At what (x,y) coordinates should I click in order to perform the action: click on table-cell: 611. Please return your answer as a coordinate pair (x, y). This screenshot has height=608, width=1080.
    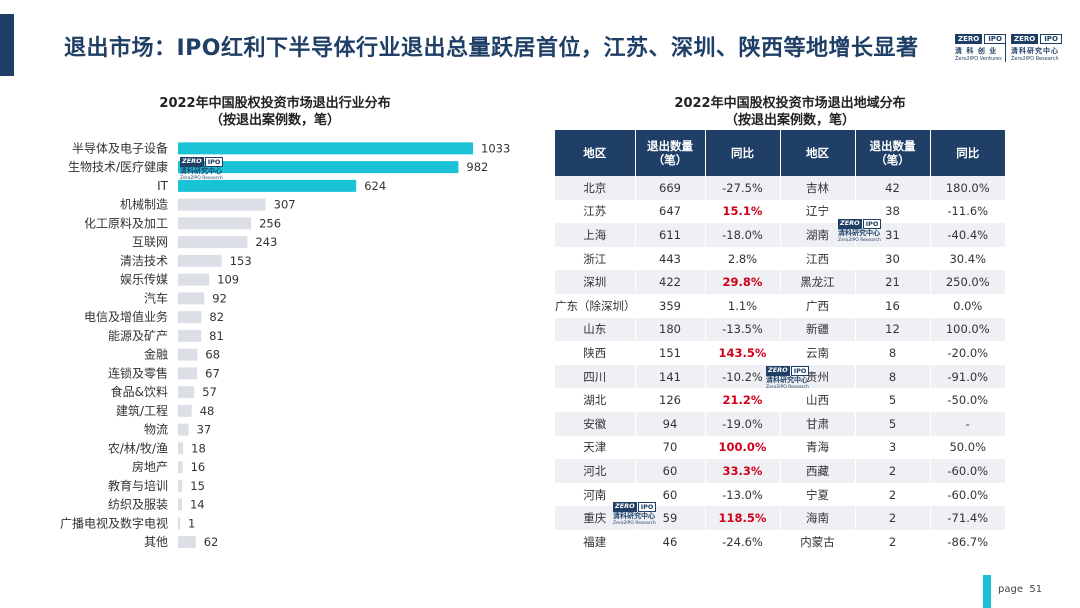
    Looking at the image, I should click on (670, 235).